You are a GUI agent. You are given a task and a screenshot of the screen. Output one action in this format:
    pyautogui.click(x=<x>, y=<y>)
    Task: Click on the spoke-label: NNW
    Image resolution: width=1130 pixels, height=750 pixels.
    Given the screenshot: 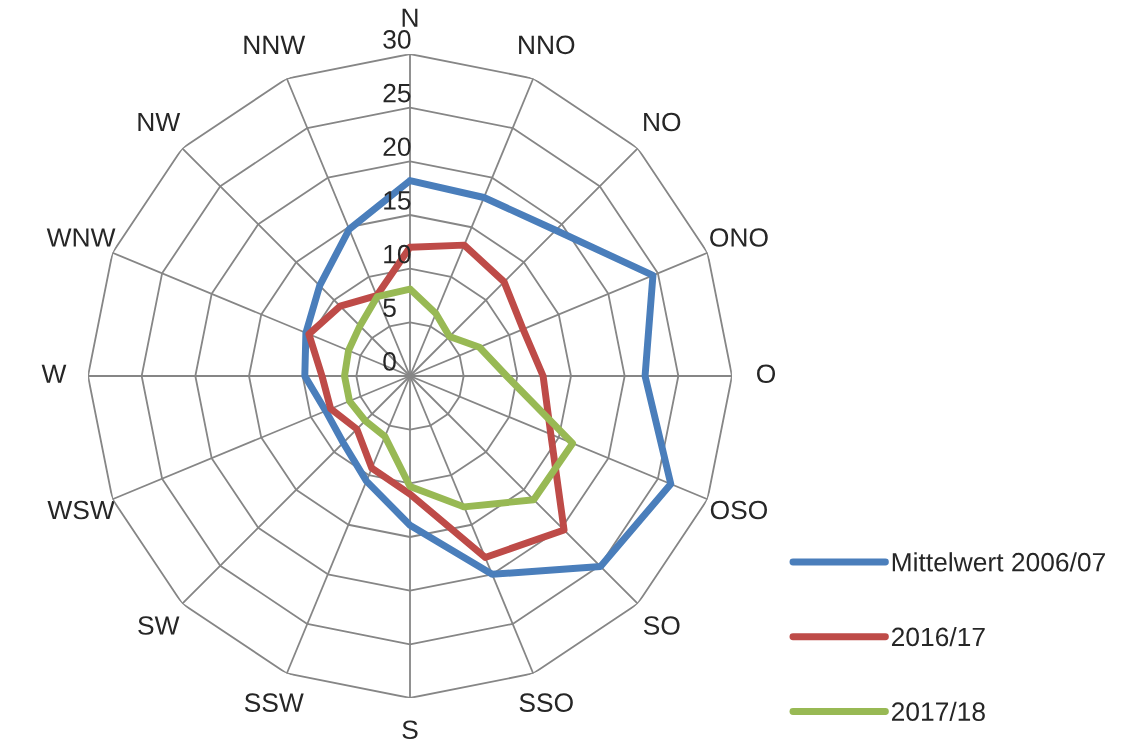 What is the action you would take?
    pyautogui.click(x=275, y=44)
    